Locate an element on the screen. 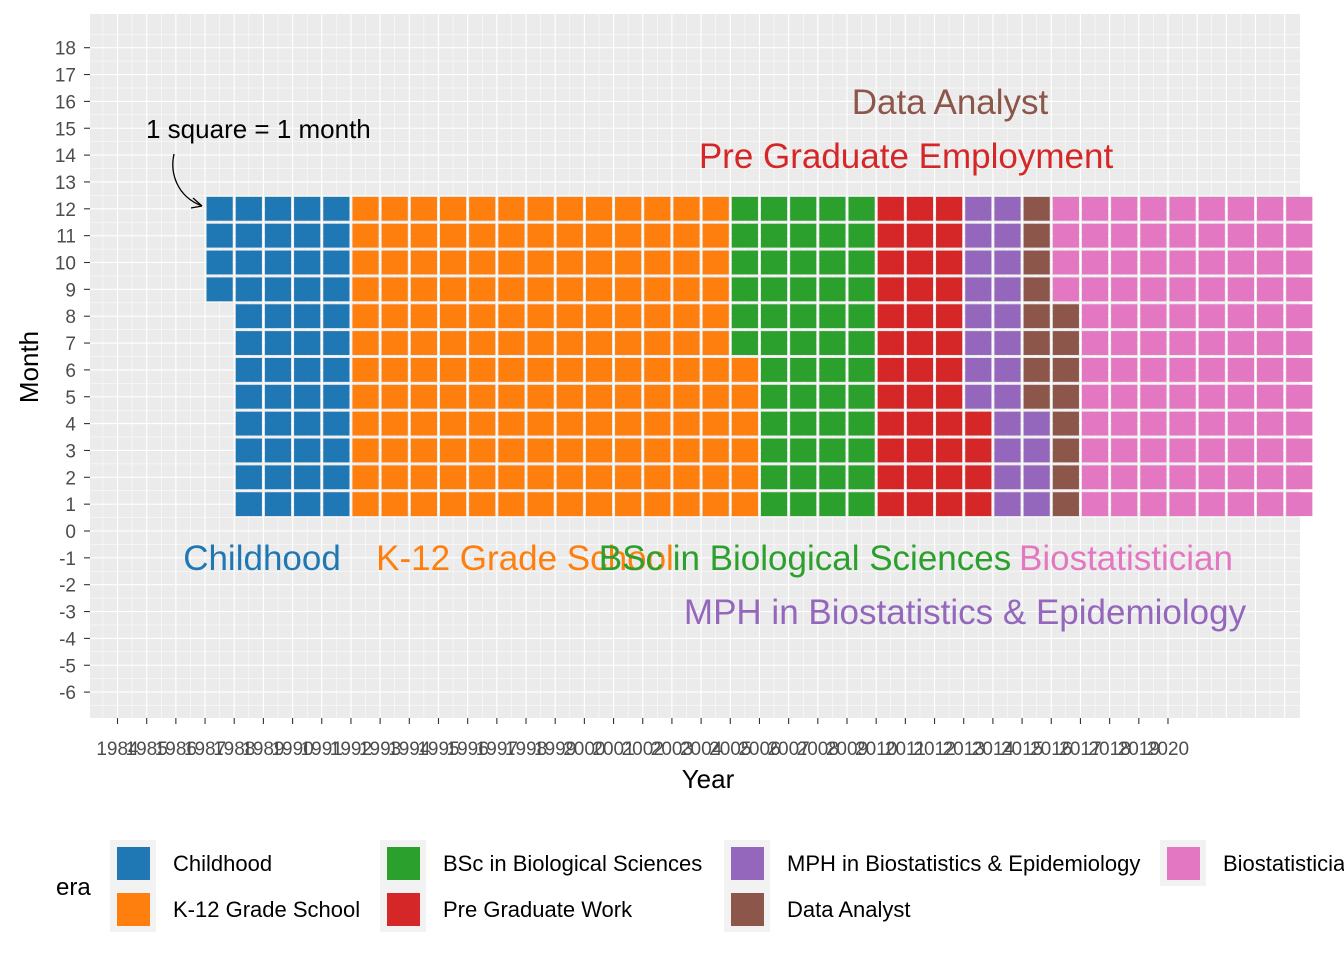  y-tick-label: -6 is located at coordinates (67, 693).